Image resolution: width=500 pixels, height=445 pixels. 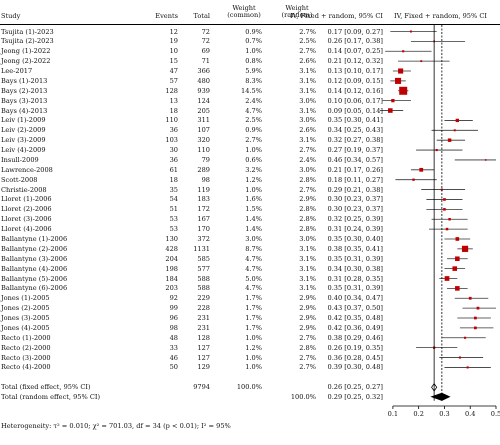 What do you see at coordinates (253, 80) in the screenshot?
I see `weight-common-value: 8.3%` at bounding box center [253, 80].